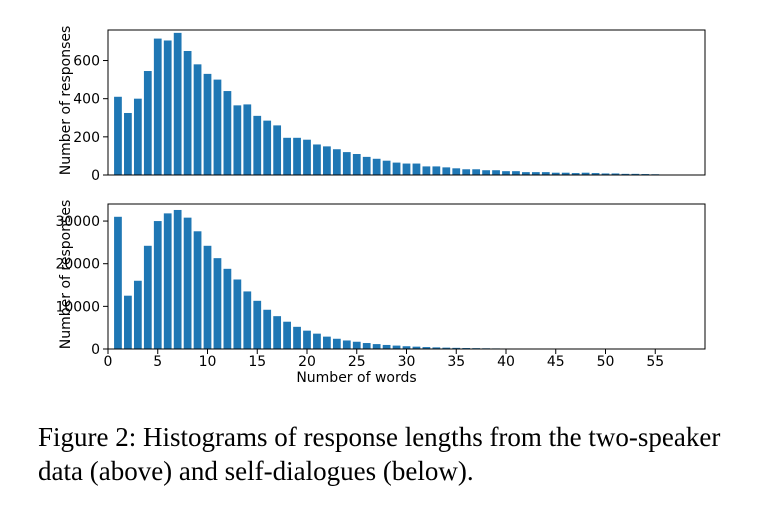 This screenshot has width=762, height=518. What do you see at coordinates (606, 362) in the screenshot?
I see `x-tick-label: 50` at bounding box center [606, 362].